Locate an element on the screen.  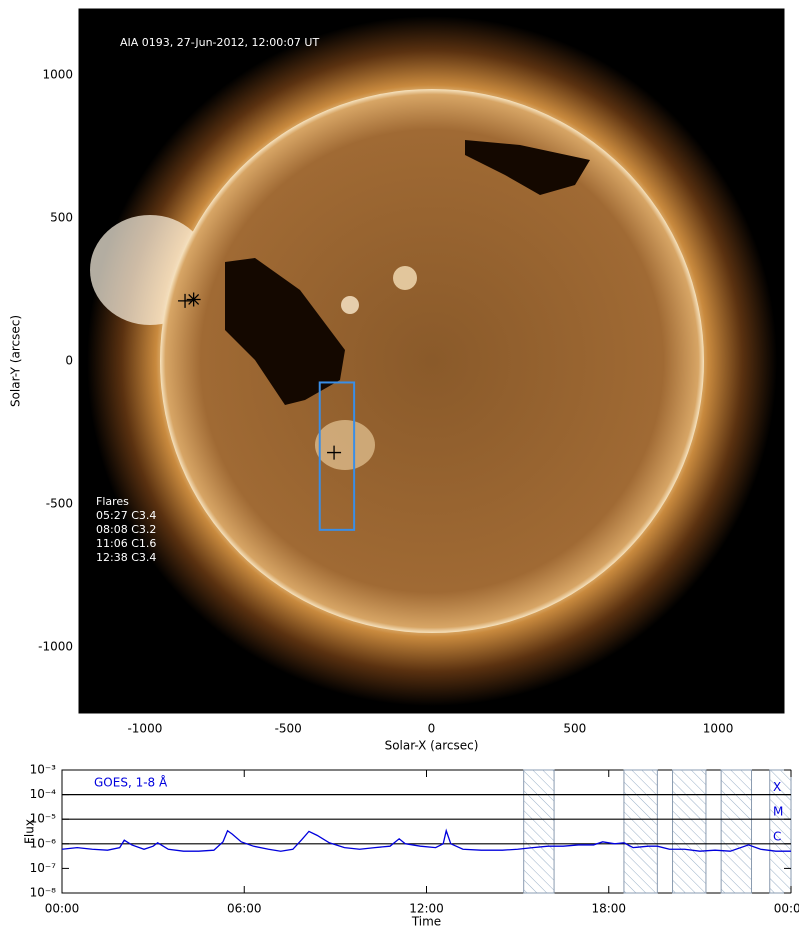
flux-line is located at coordinates (426, 840).